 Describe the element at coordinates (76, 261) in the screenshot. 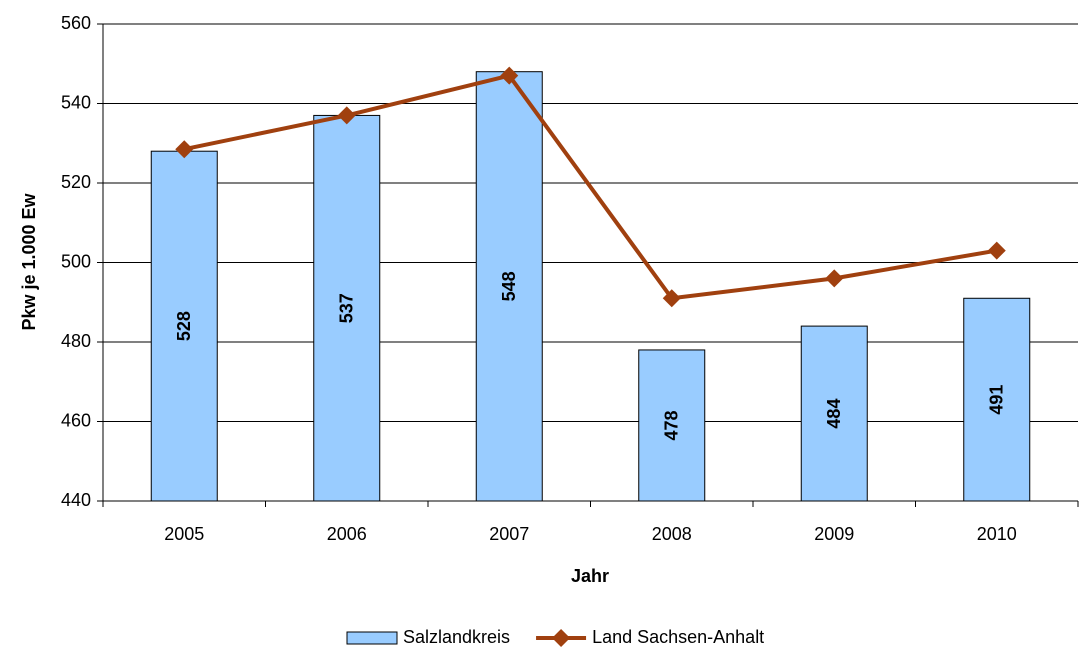

I see `y-tick-label: 500` at that location.